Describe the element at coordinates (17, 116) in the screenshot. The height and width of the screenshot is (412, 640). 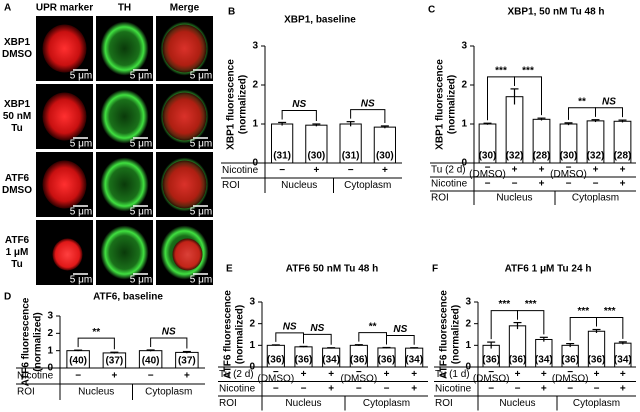
I see `row-label: 50 nM` at that location.